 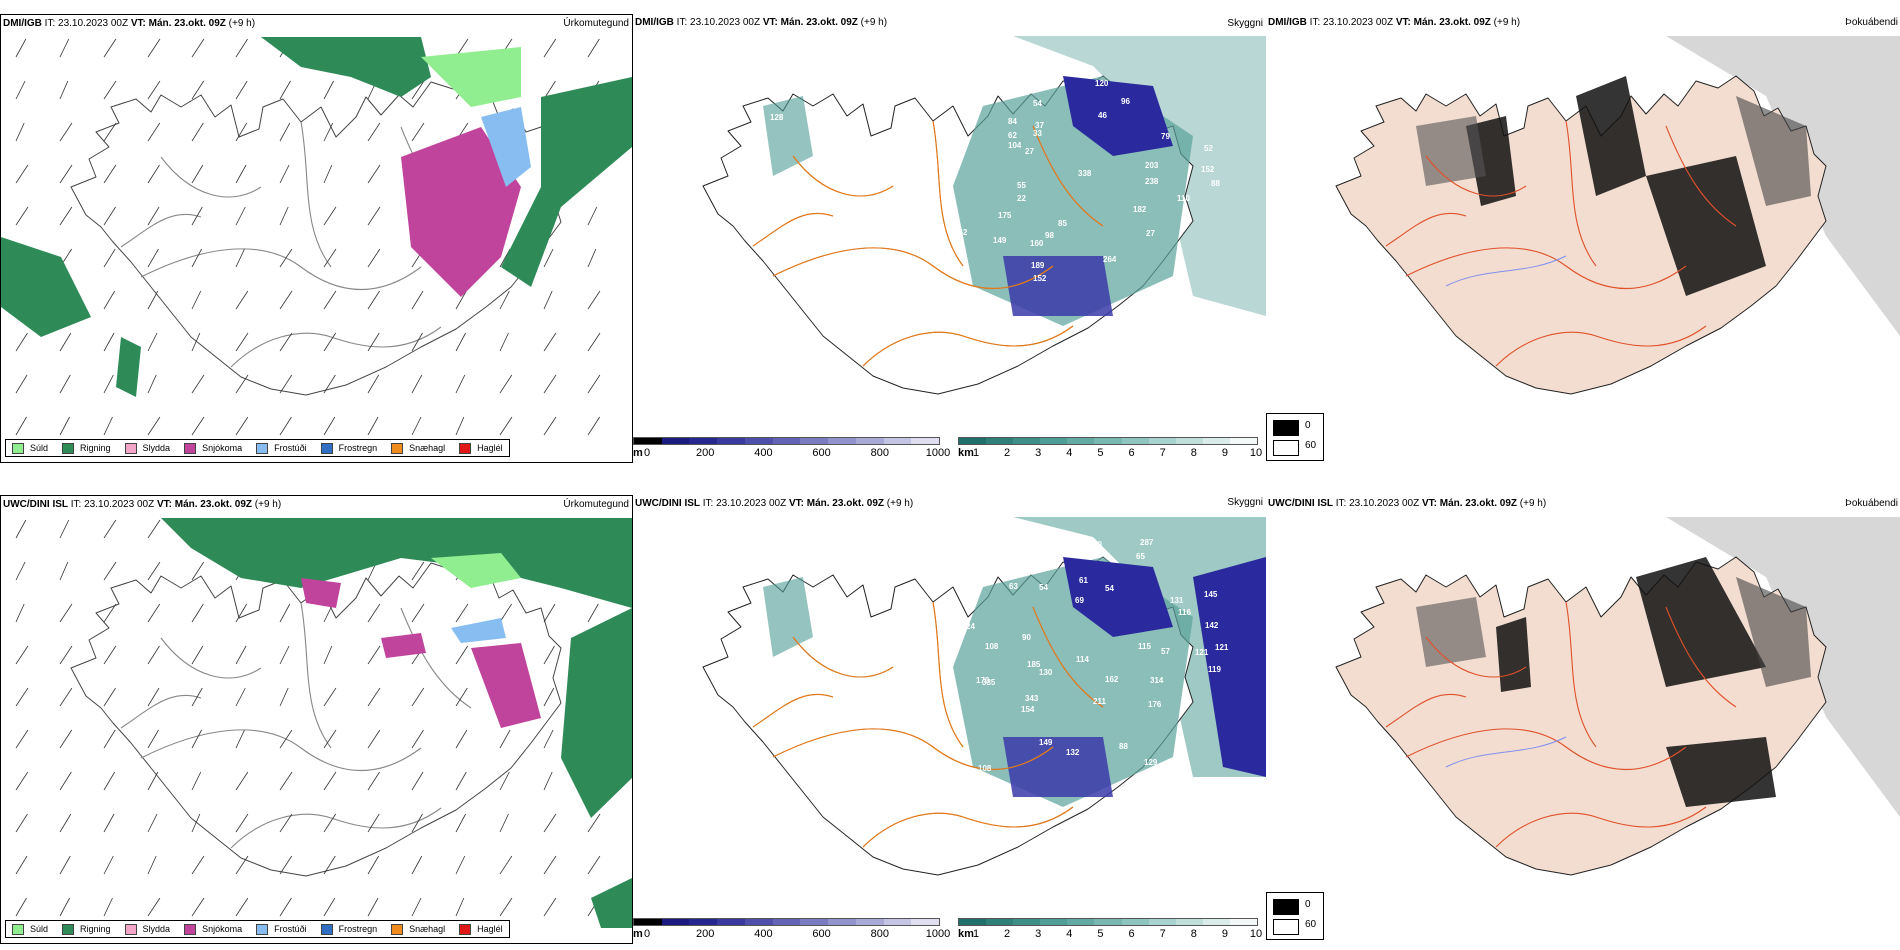 I want to click on visibility-value: 57, so click(x=1165, y=651).